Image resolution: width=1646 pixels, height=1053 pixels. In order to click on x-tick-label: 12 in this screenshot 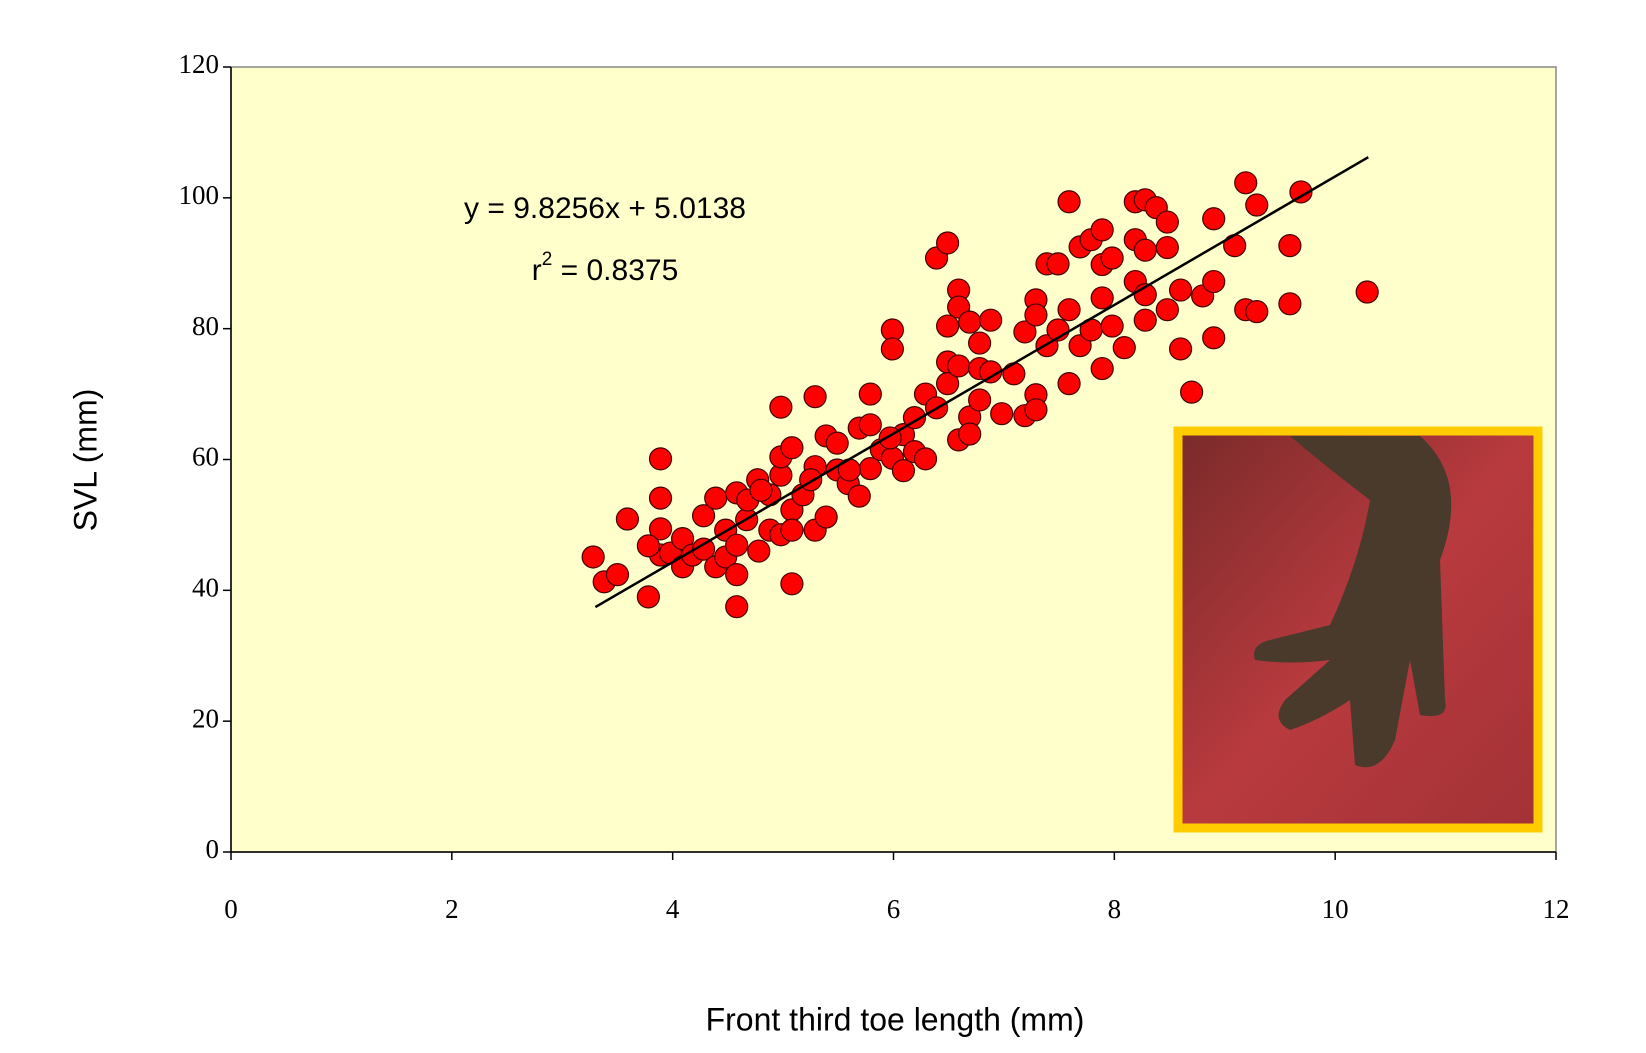, I will do `click(1556, 909)`.